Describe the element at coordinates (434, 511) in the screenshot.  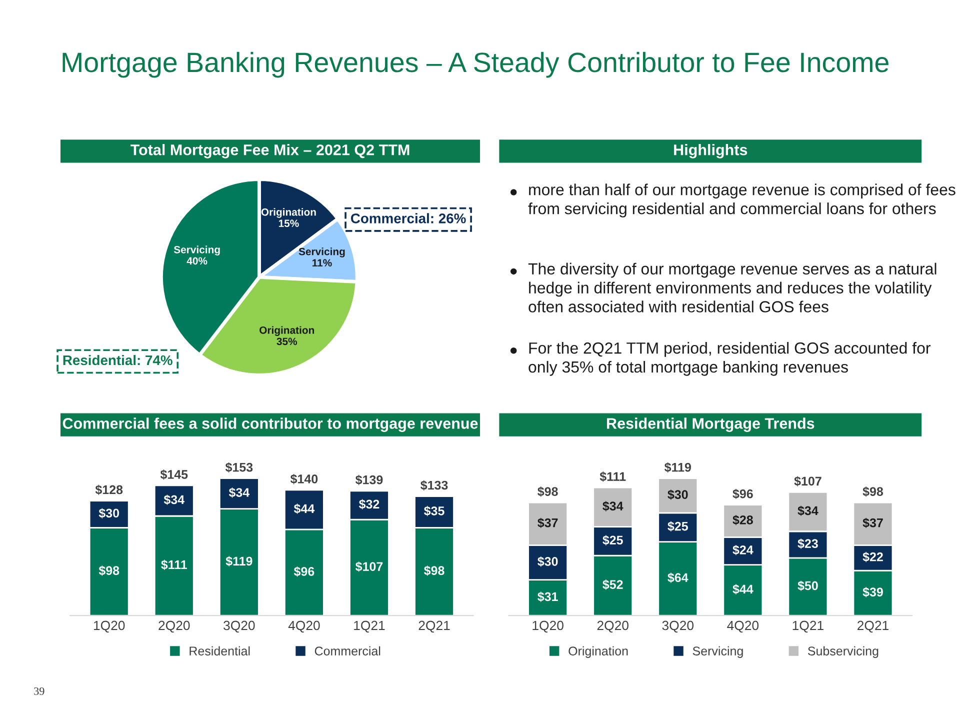
I see `data-label: $35` at that location.